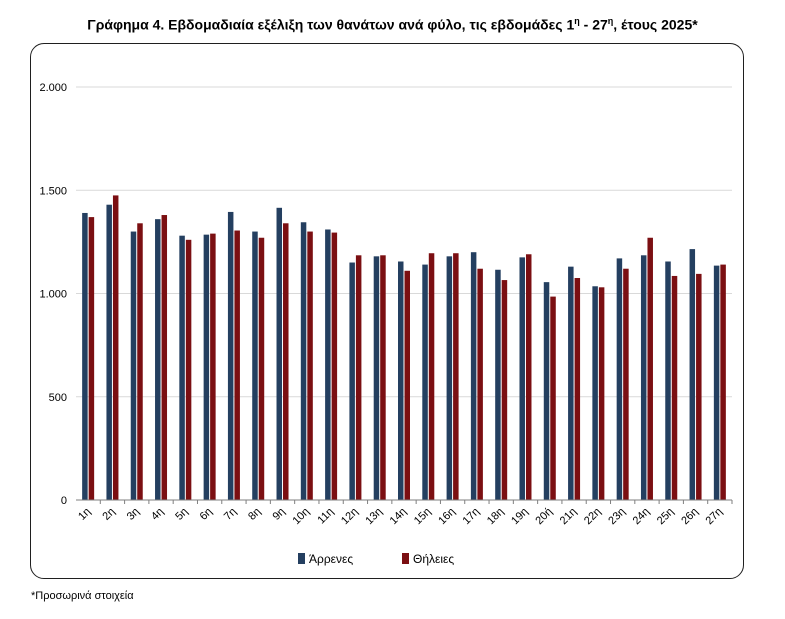  I want to click on x-tick-label: 3η, so click(133, 514).